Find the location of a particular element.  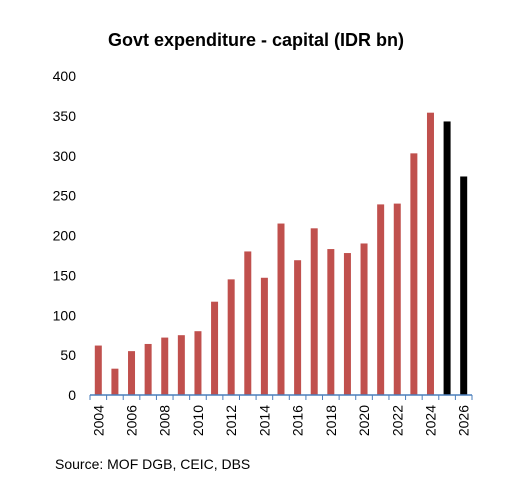

bar-2004 is located at coordinates (98, 370).